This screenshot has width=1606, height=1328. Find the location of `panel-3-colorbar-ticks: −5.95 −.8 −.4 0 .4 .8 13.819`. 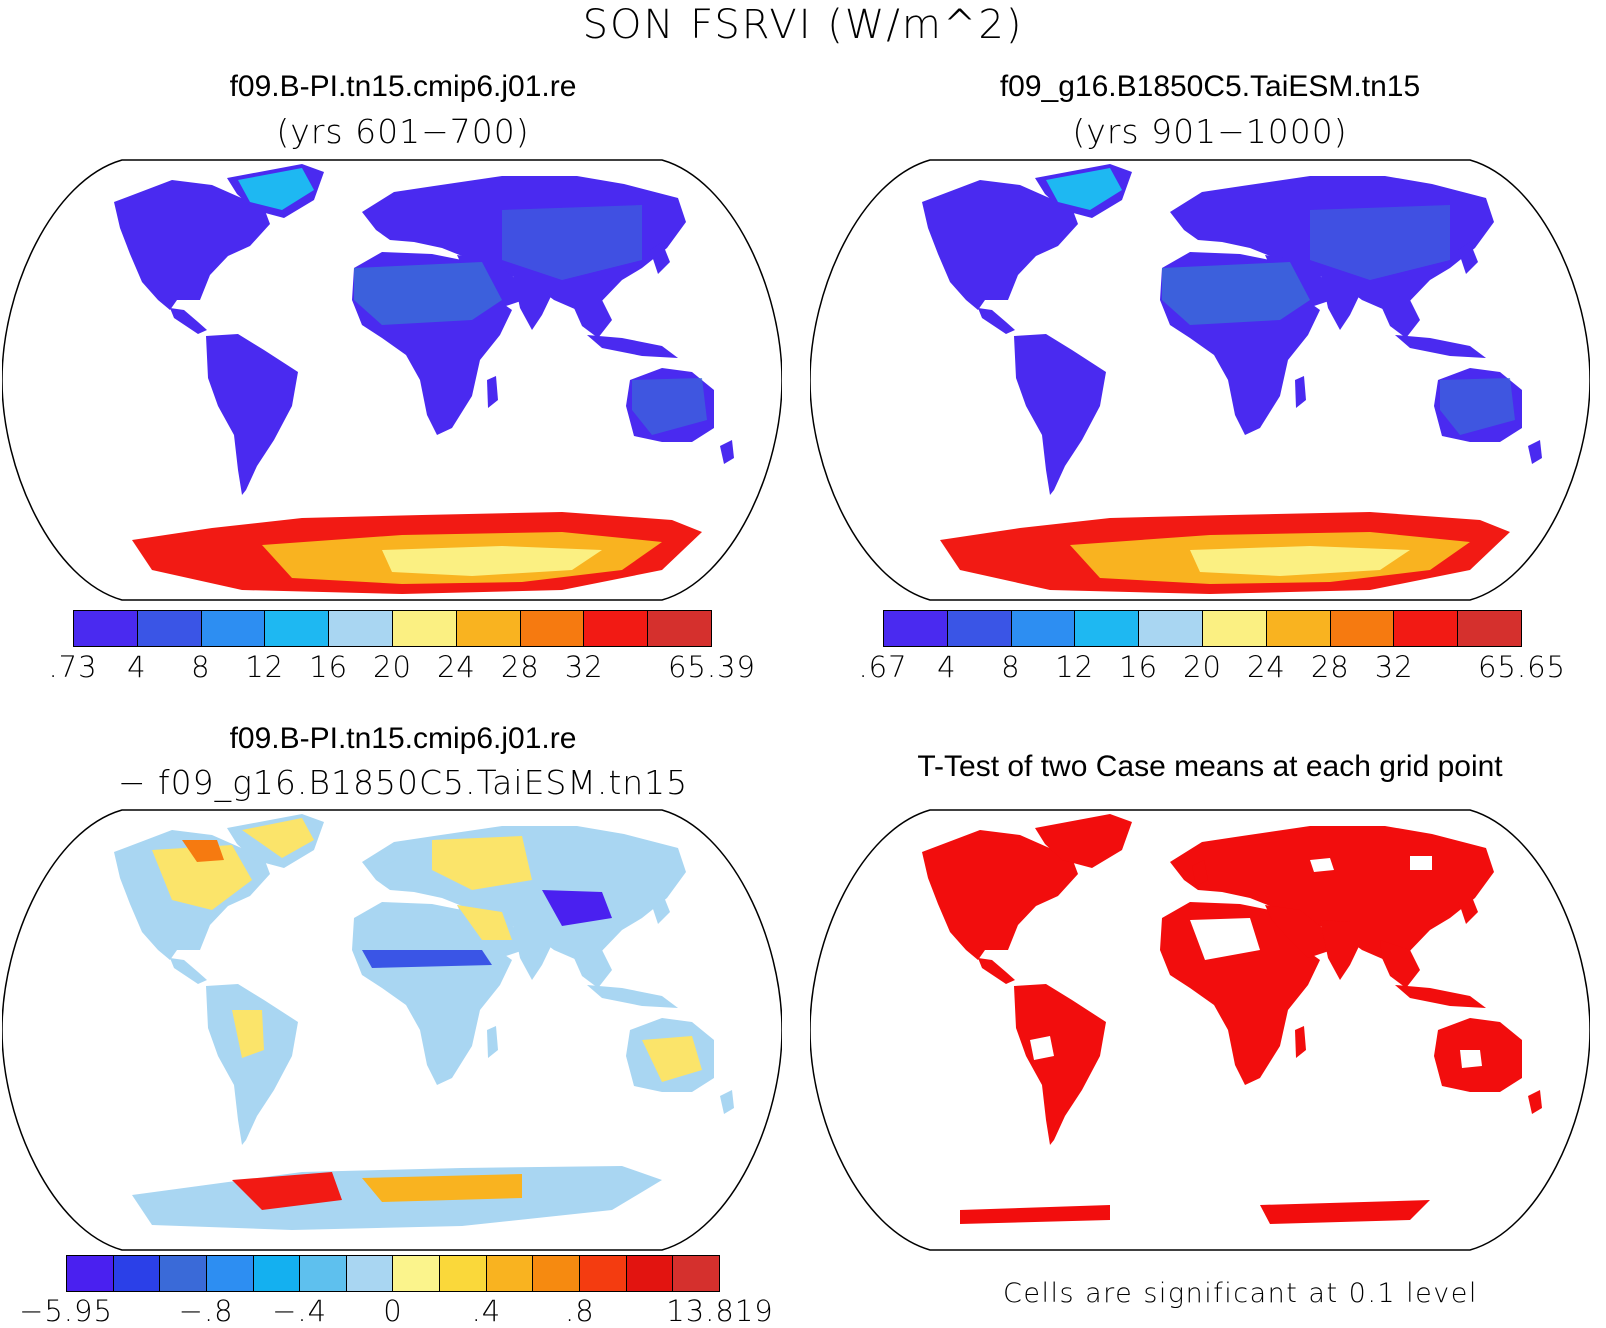

panel-3-colorbar-ticks: −5.95 −.8 −.4 0 .4 .8 13.819 is located at coordinates (396, 1311).